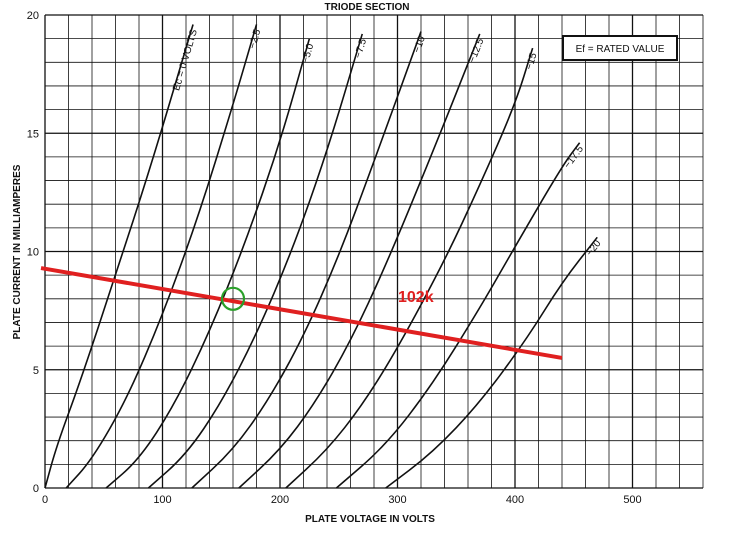  Describe the element at coordinates (162, 500) in the screenshot. I see `x-tick-label: 100` at that location.